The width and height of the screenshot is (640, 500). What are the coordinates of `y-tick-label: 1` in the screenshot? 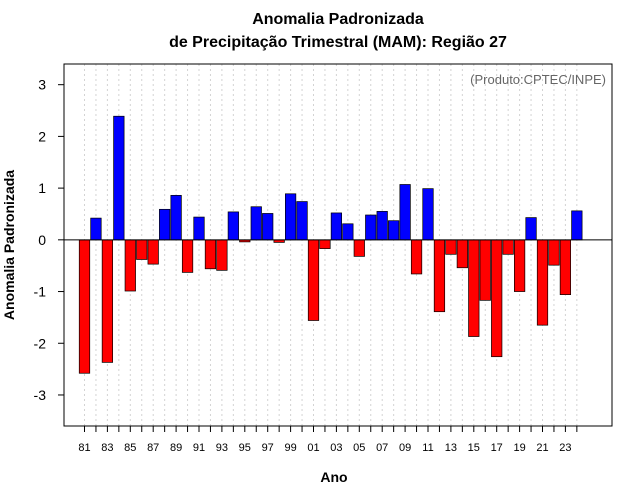 It's located at (42, 188).